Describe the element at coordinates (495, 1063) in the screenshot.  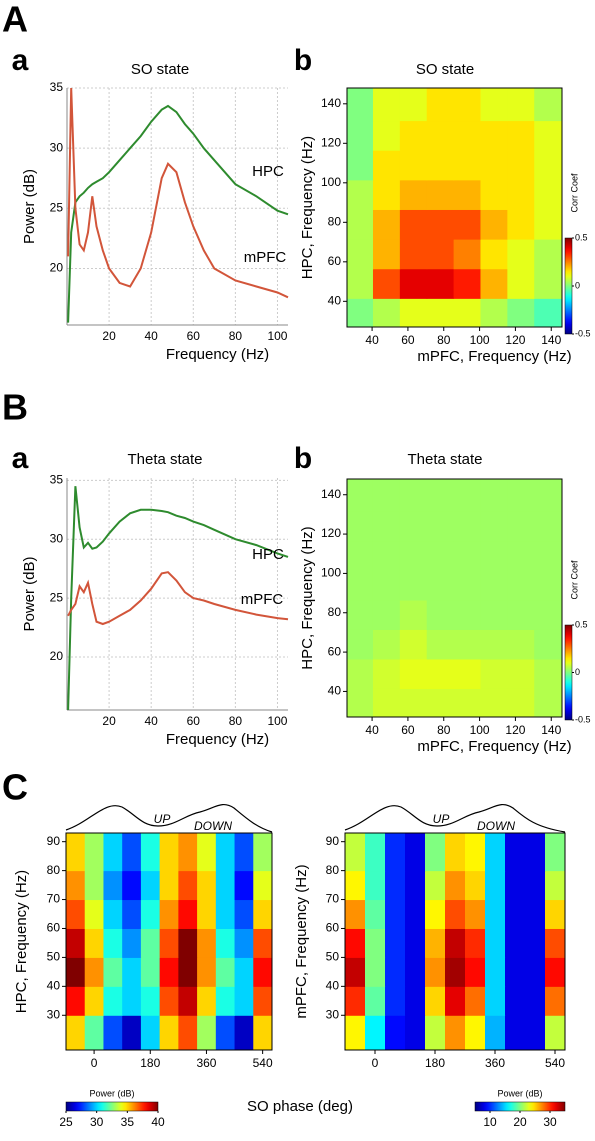
I see `x-tick-label: 360` at that location.